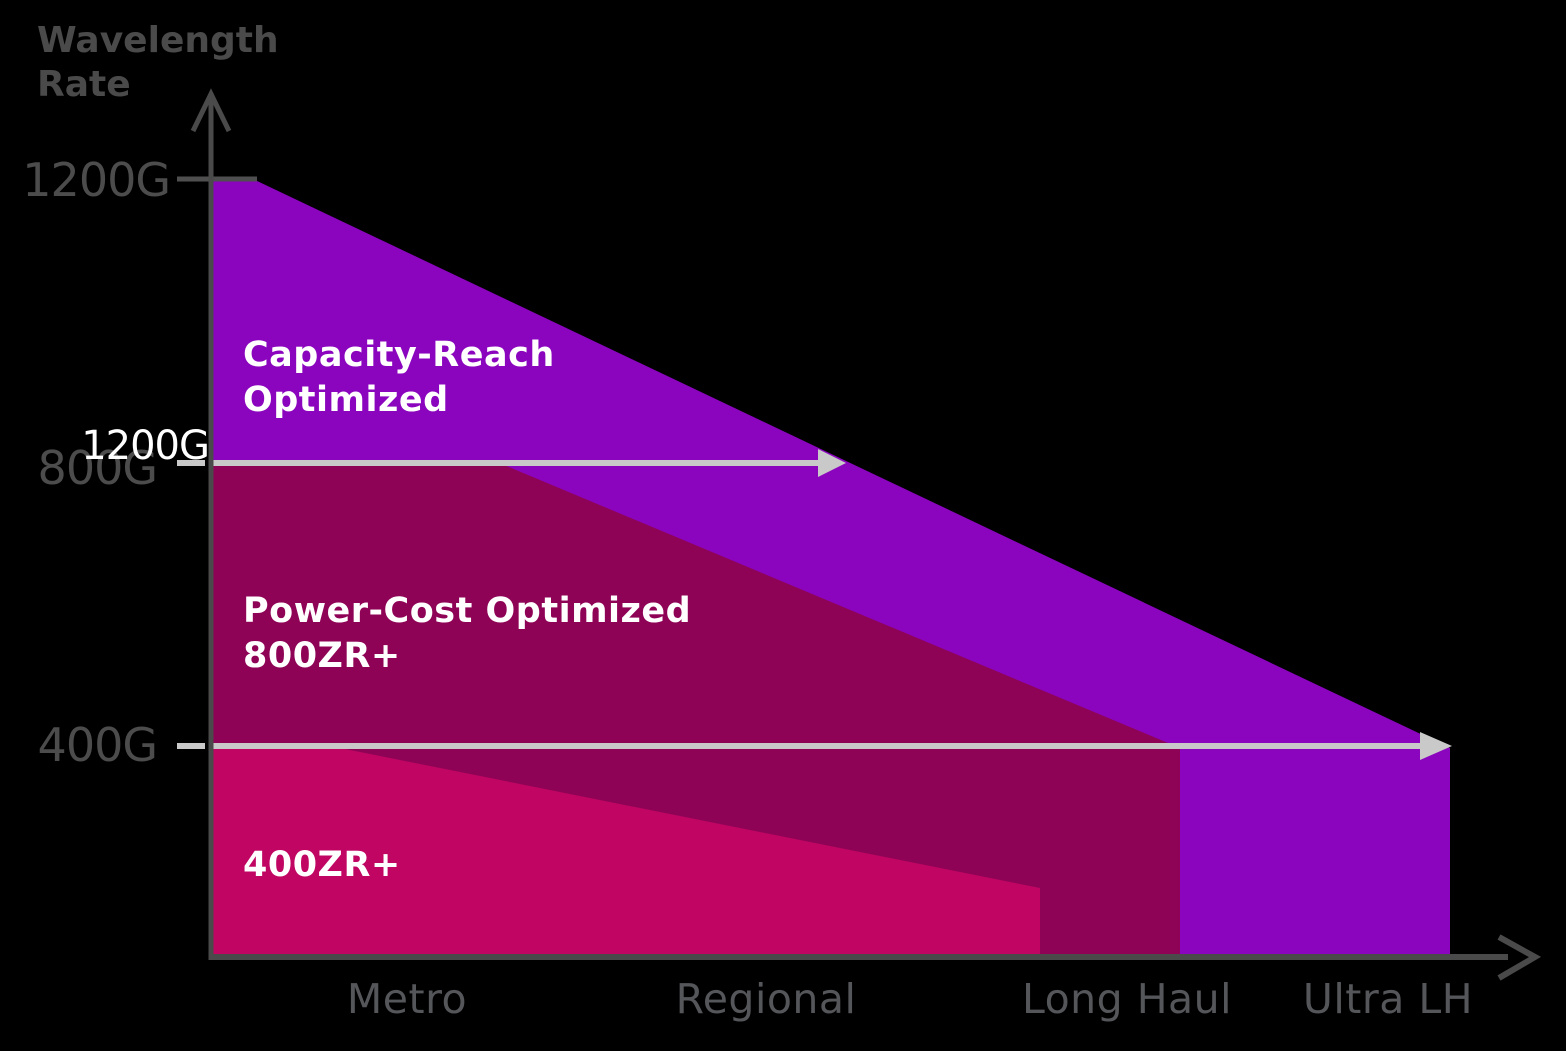 The height and width of the screenshot is (1051, 1566). I want to click on y-axis-arrowhead-icon, so click(211, 110).